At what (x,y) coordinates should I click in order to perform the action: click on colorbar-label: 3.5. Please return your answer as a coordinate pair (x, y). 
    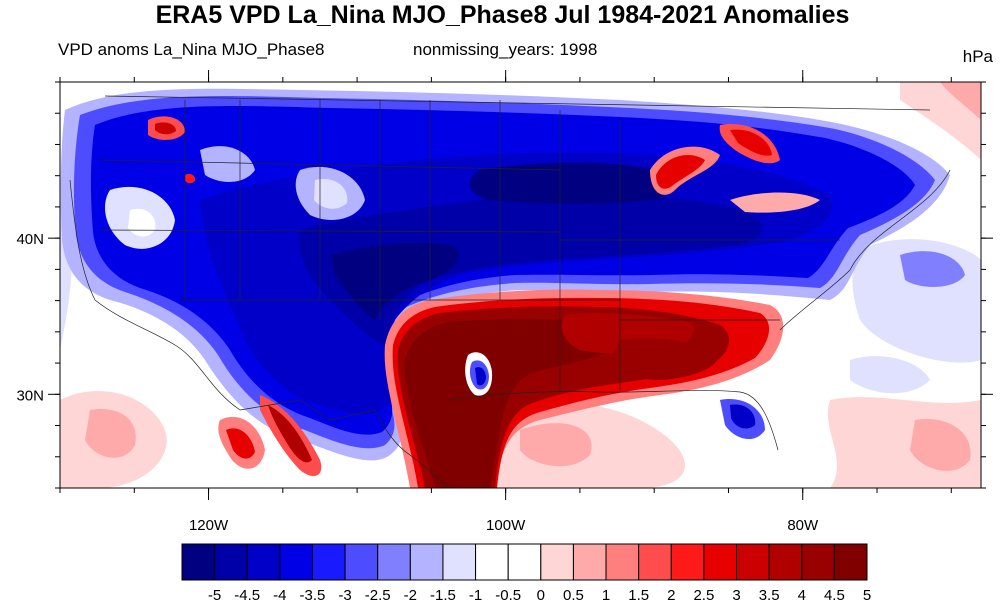
    Looking at the image, I should click on (769, 595).